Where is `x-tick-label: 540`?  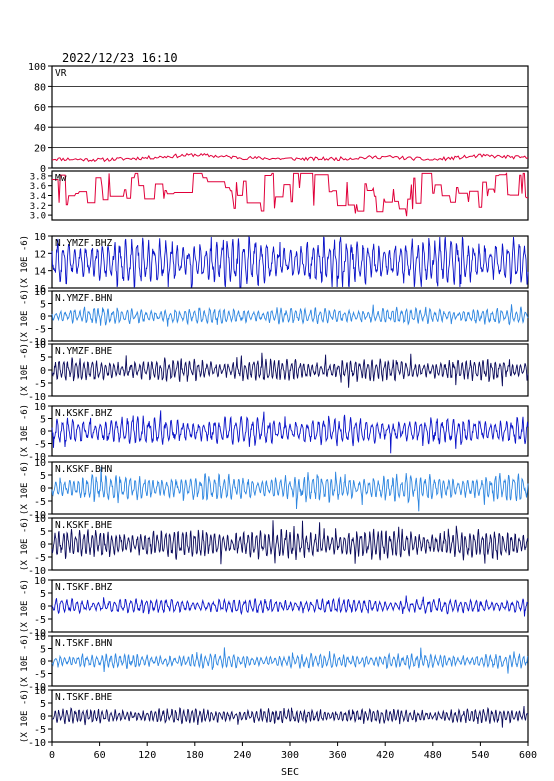 x-tick-label: 540 is located at coordinates (480, 755).